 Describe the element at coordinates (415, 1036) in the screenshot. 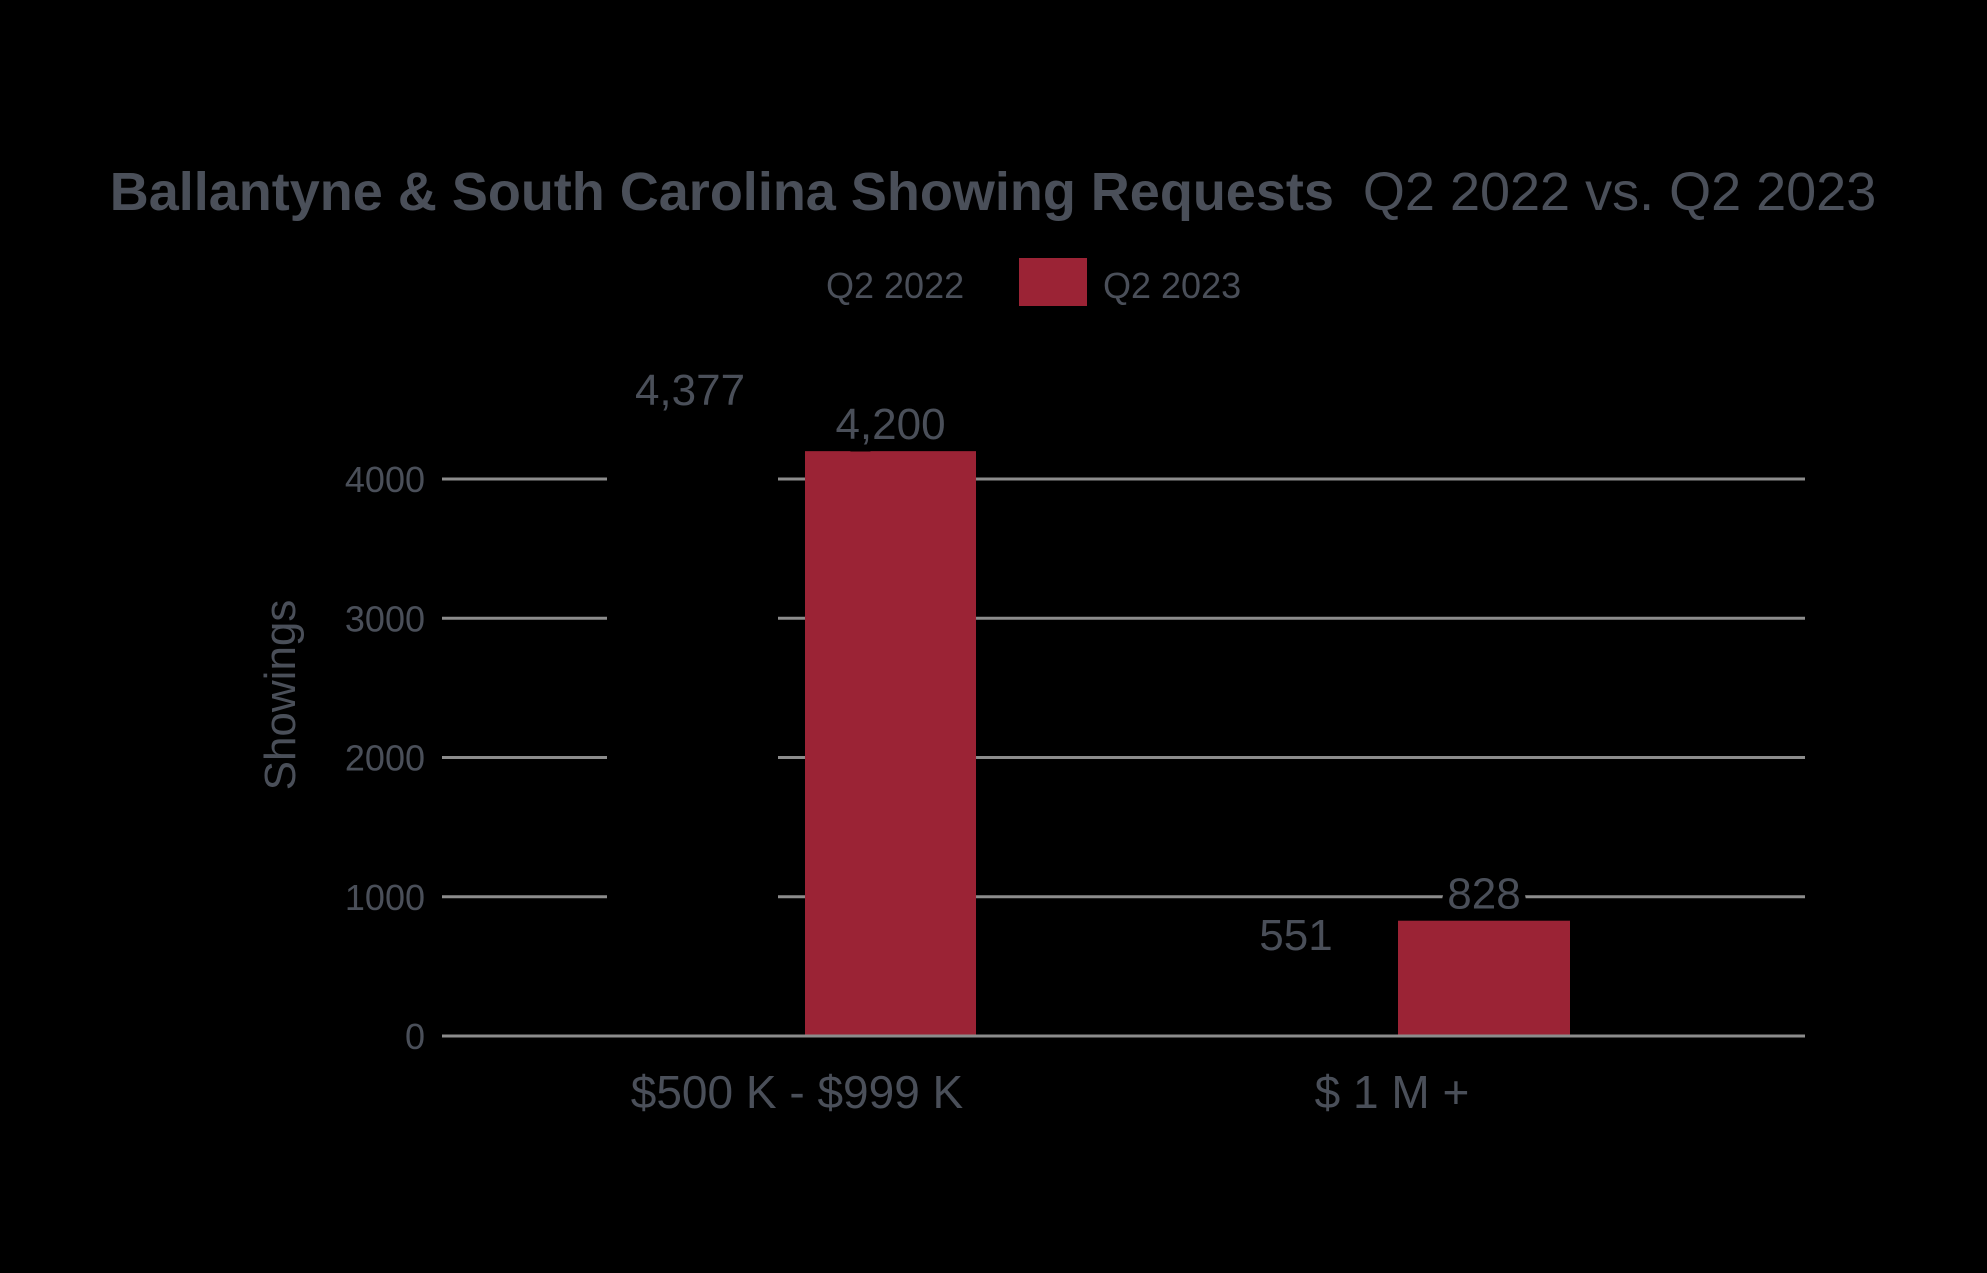

I see `y-tick-label: 0` at that location.